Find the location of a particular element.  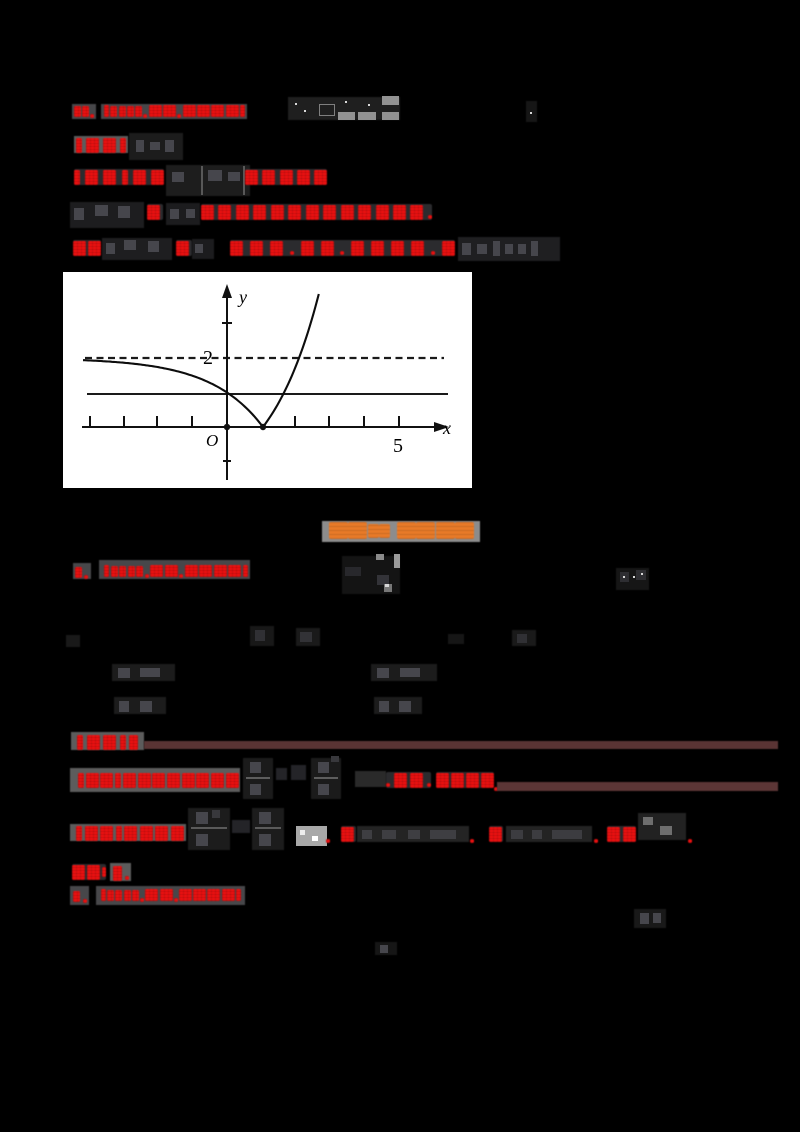

svg-text: 2 is located at coordinates (208, 358).